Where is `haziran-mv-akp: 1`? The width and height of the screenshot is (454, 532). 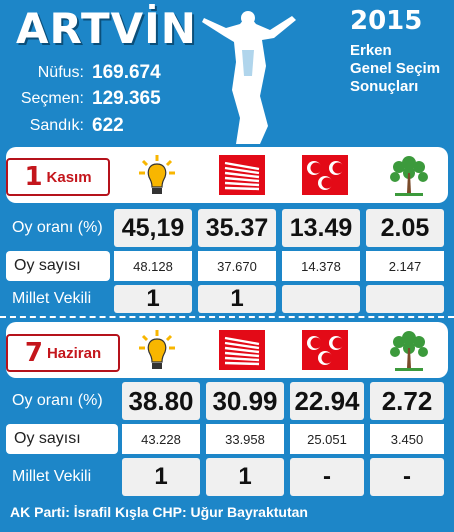
haziran-mv-akp: 1 is located at coordinates (161, 477).